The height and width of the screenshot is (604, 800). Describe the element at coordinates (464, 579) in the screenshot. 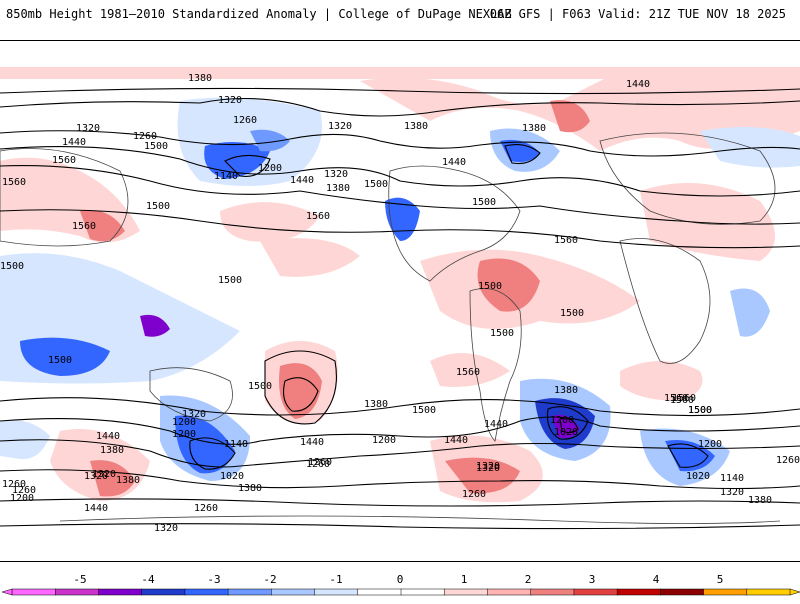

I see `colorbar-tick-label: 1` at that location.